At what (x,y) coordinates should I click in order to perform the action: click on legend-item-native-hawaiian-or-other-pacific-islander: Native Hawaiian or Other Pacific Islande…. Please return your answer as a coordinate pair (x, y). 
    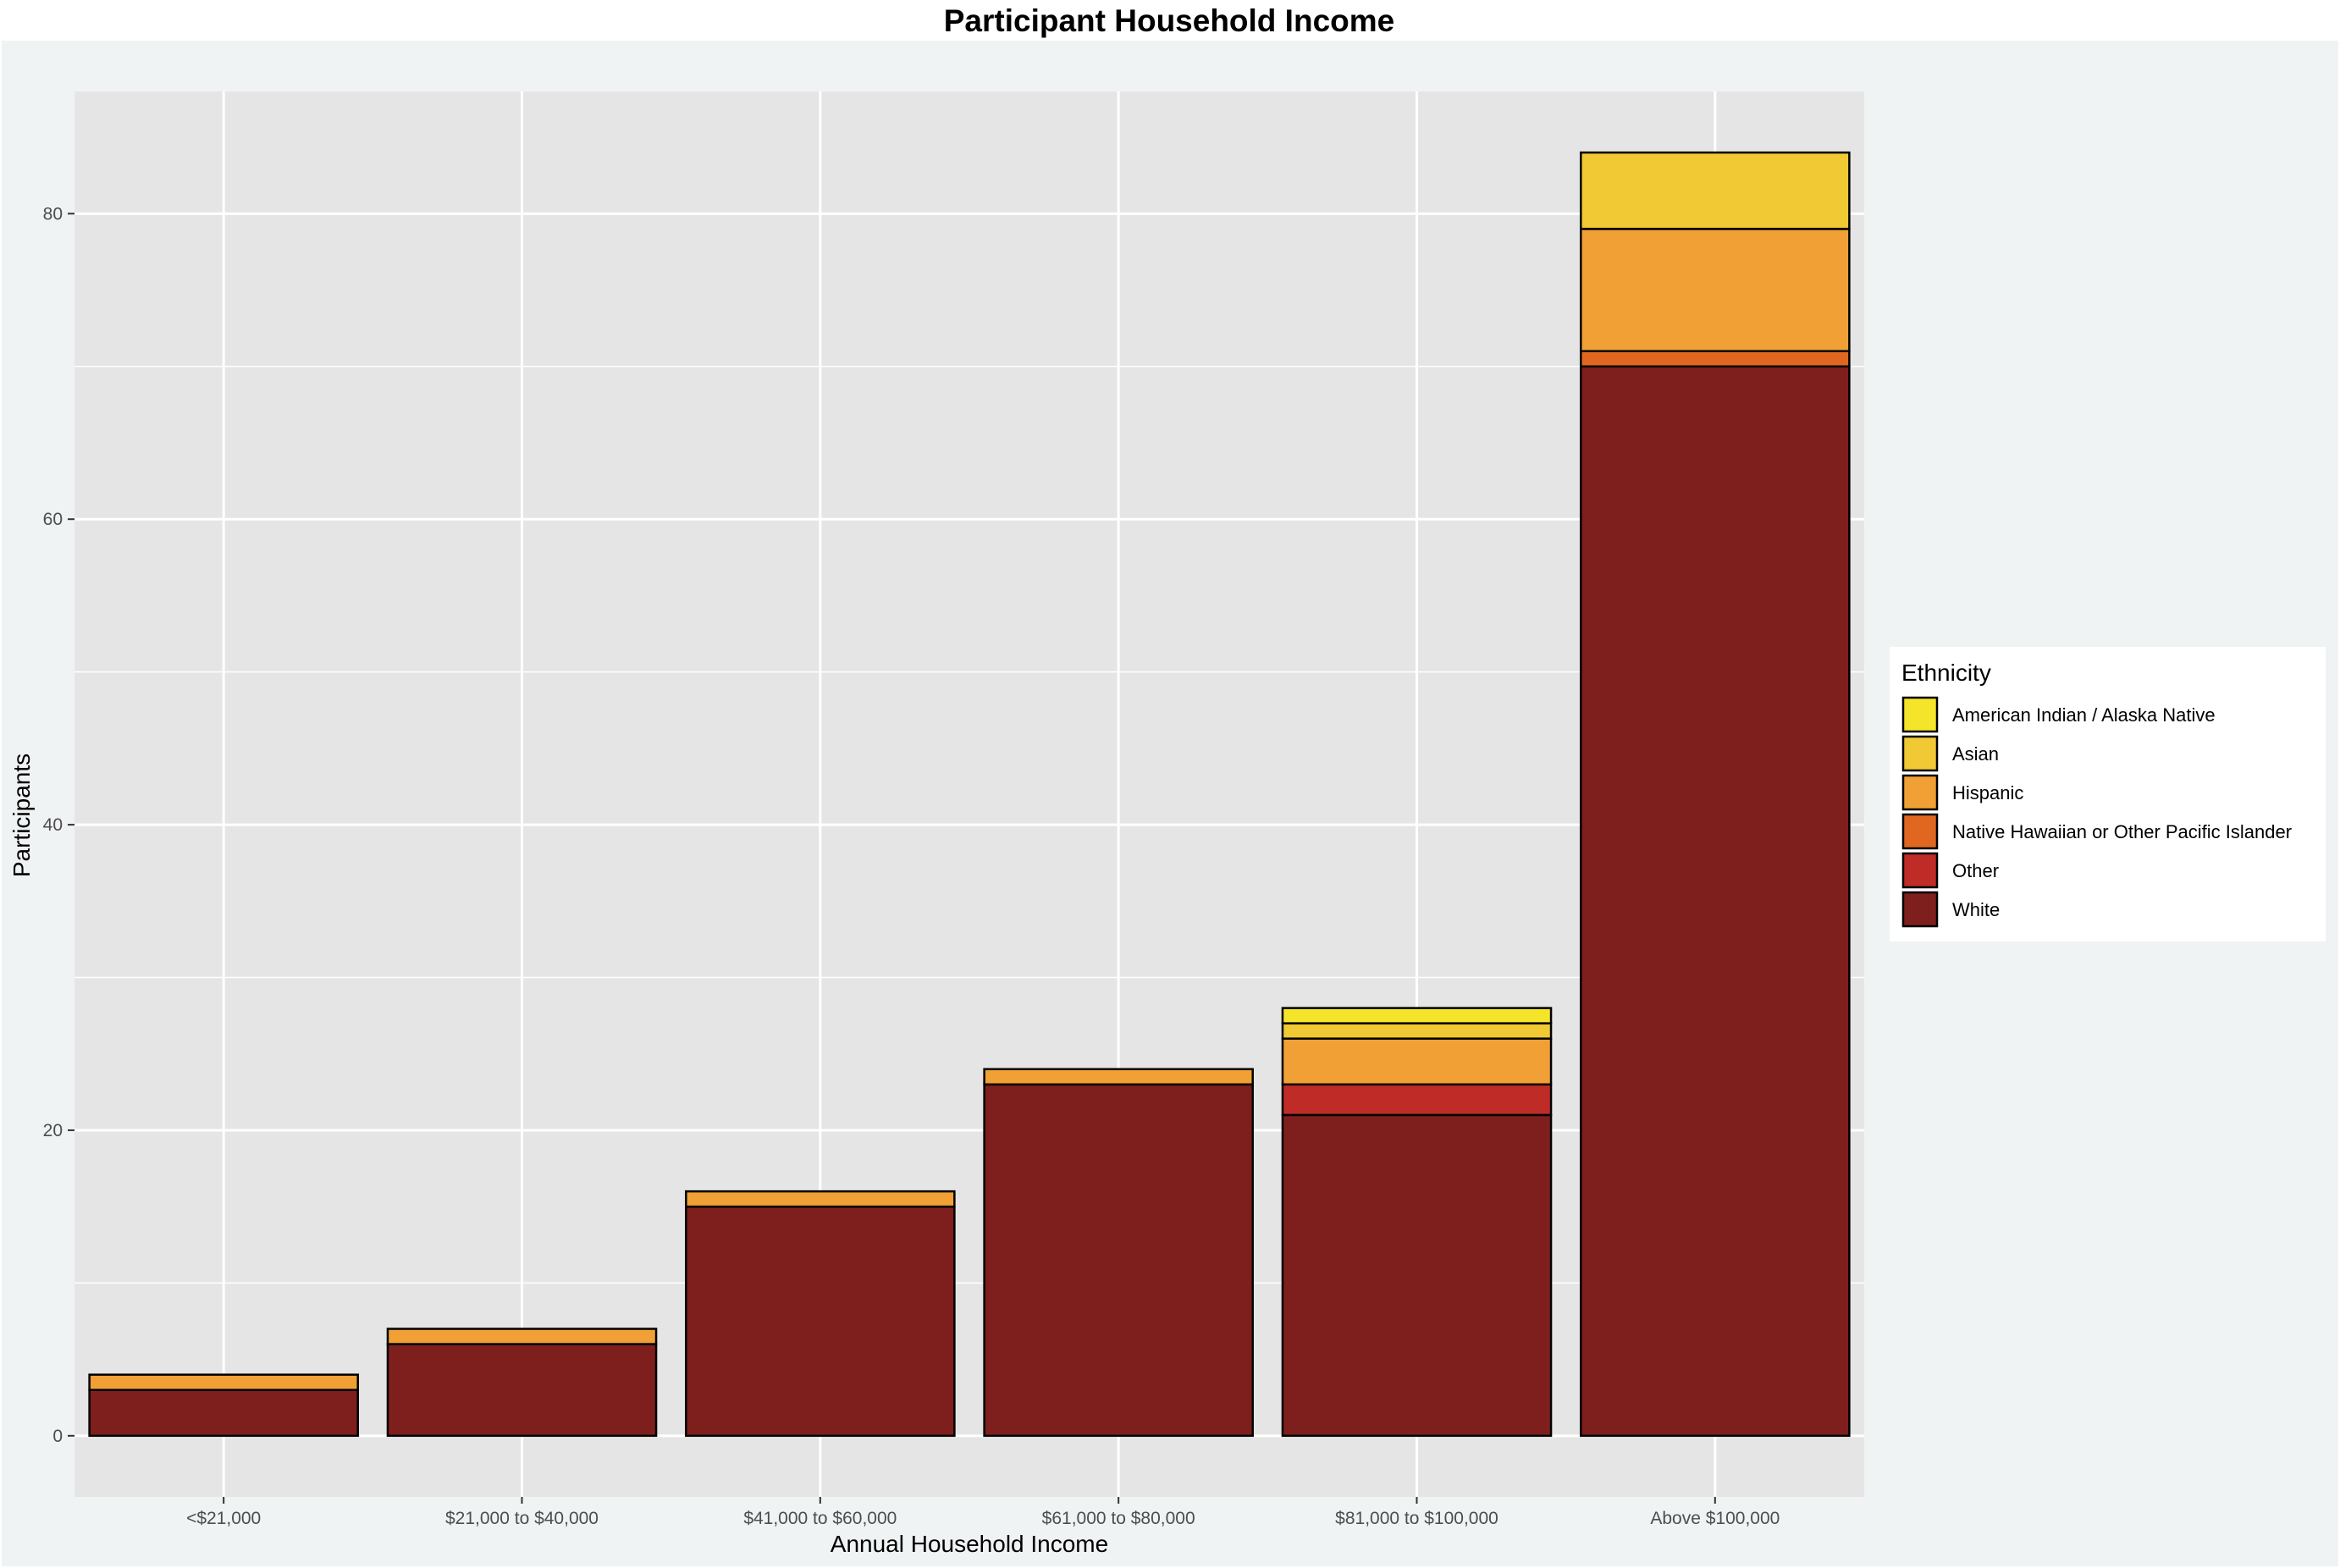
    Looking at the image, I should click on (2096, 831).